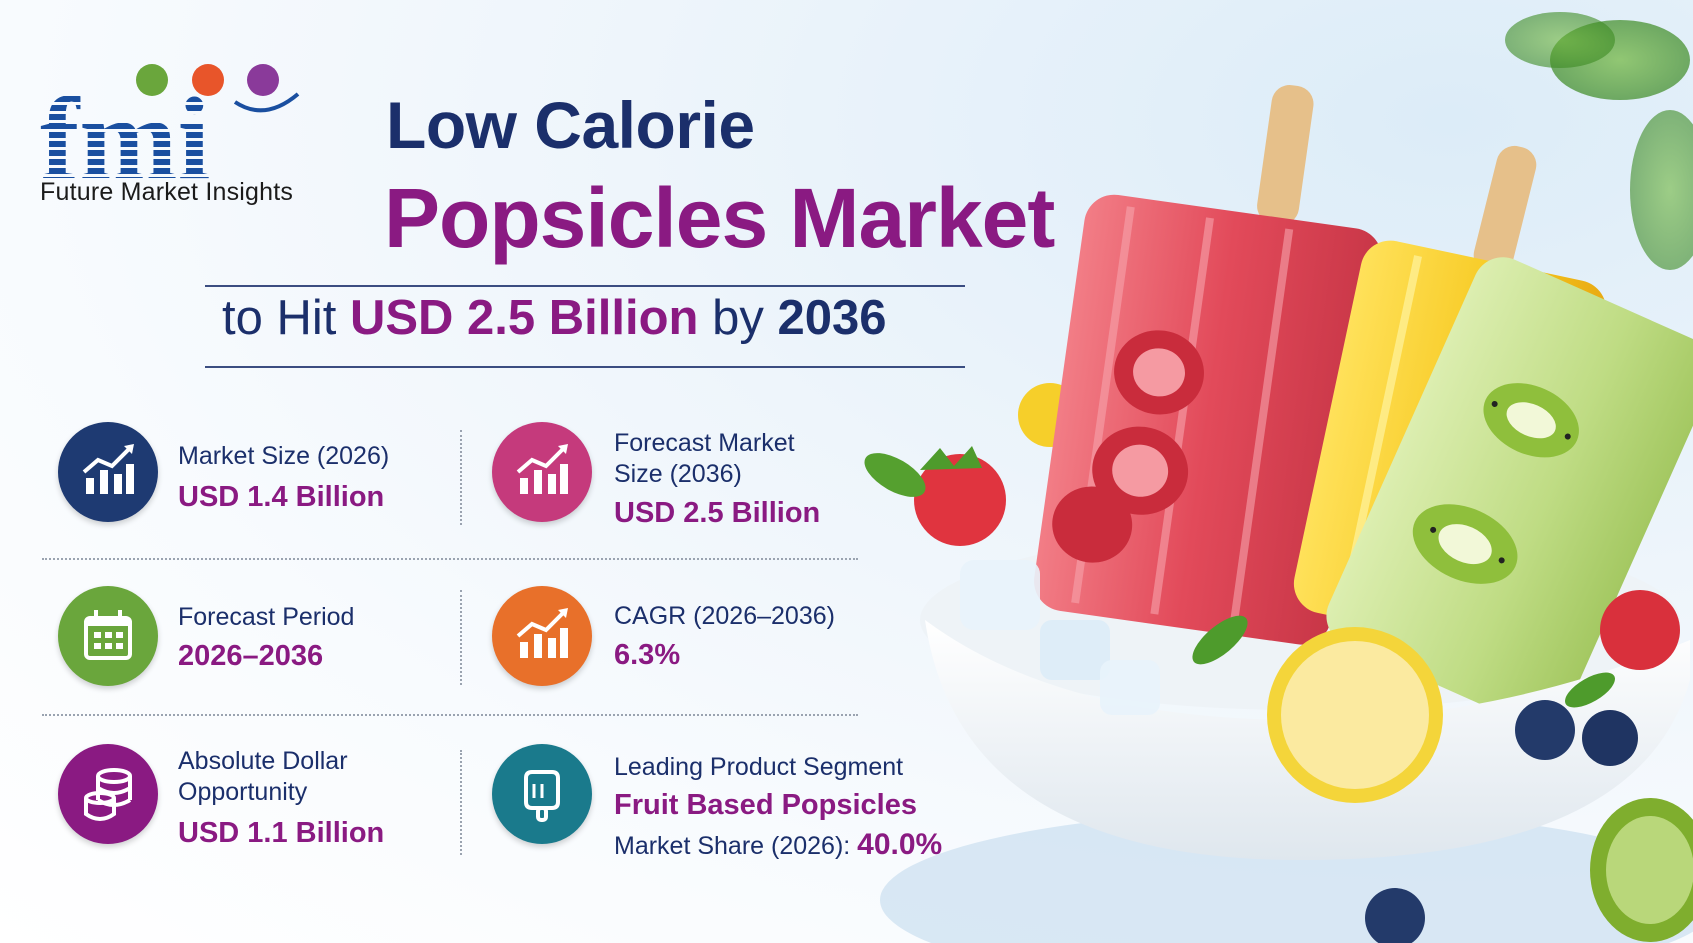 The height and width of the screenshot is (943, 1693). What do you see at coordinates (678, 474) in the screenshot?
I see `stat-label-line2: Size (2036)` at bounding box center [678, 474].